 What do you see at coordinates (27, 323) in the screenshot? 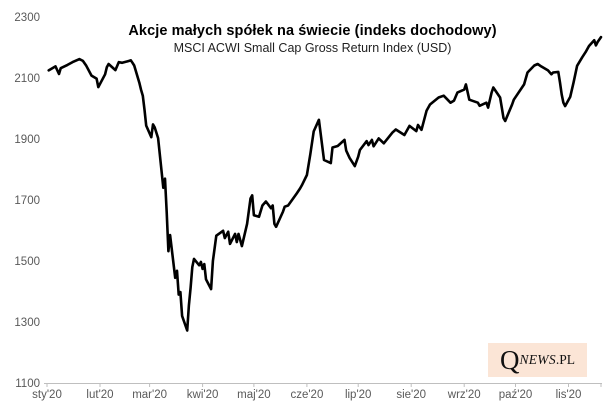
I see `y-tick-label: 1300` at bounding box center [27, 323].